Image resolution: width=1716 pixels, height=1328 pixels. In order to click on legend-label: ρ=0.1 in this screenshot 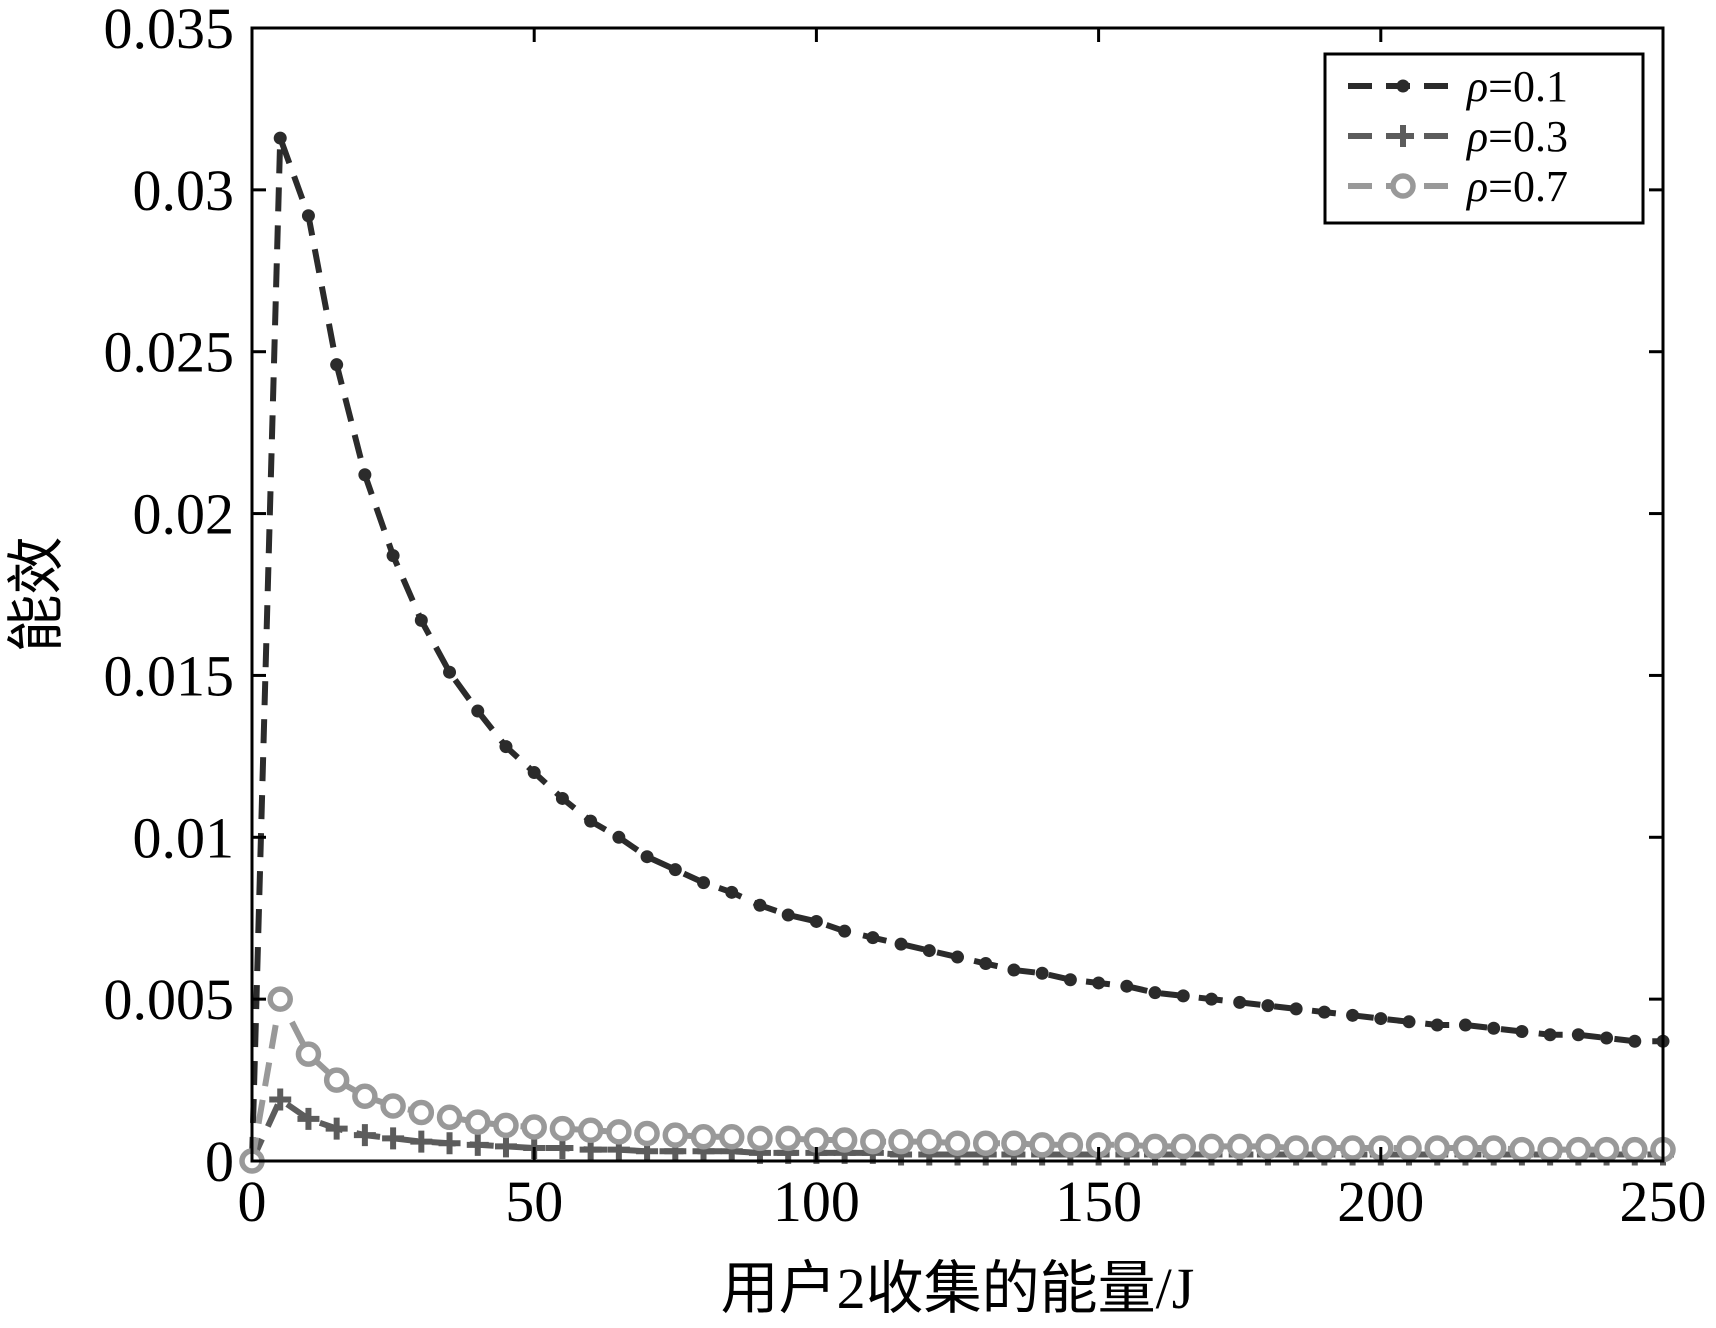, I will do `click(1516, 86)`.